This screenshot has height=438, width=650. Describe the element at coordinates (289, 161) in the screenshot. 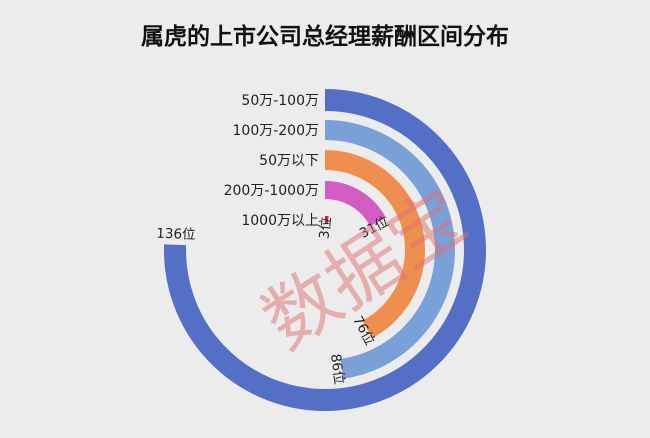

I see `ring-3-category-label: 50万以下` at that location.